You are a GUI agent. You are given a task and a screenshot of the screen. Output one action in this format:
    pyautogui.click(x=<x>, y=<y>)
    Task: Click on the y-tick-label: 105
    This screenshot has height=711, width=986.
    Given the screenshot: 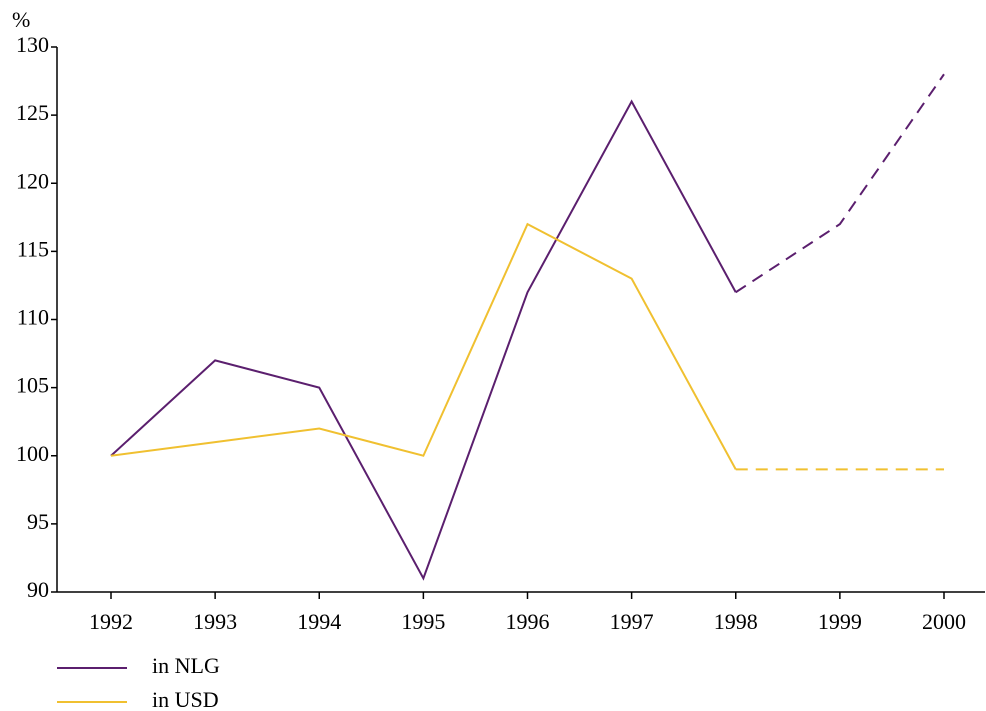 What is the action you would take?
    pyautogui.click(x=32, y=385)
    